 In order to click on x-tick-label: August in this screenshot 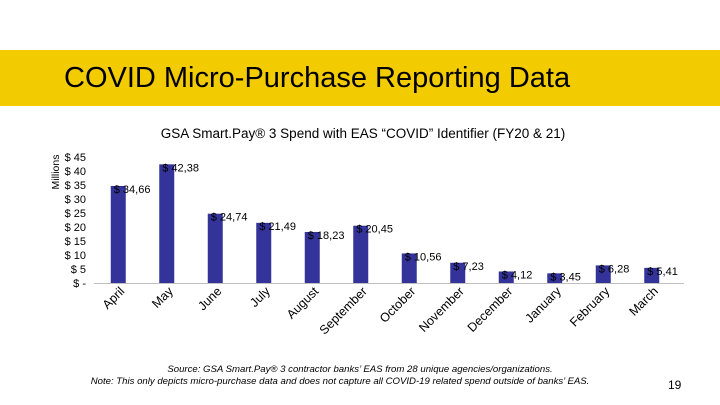, I will do `click(303, 303)`.